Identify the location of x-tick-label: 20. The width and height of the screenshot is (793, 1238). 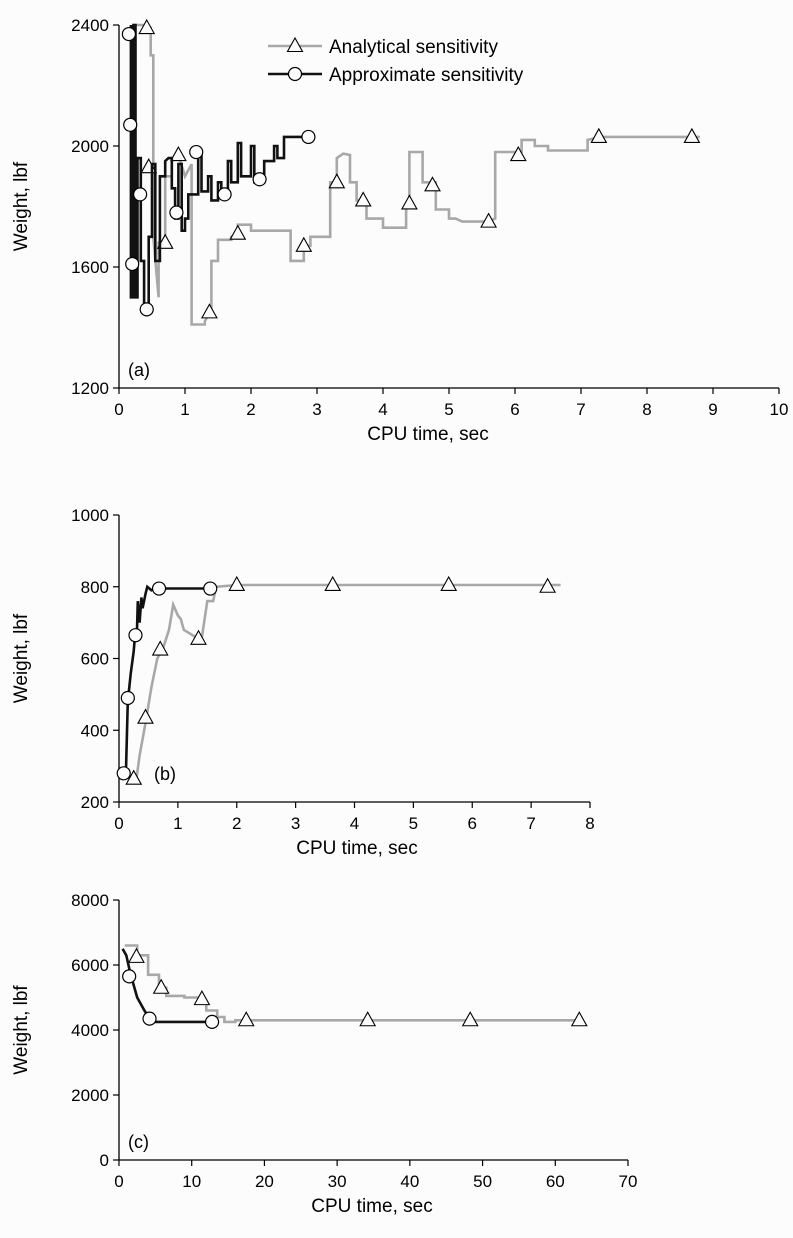
(264, 1181).